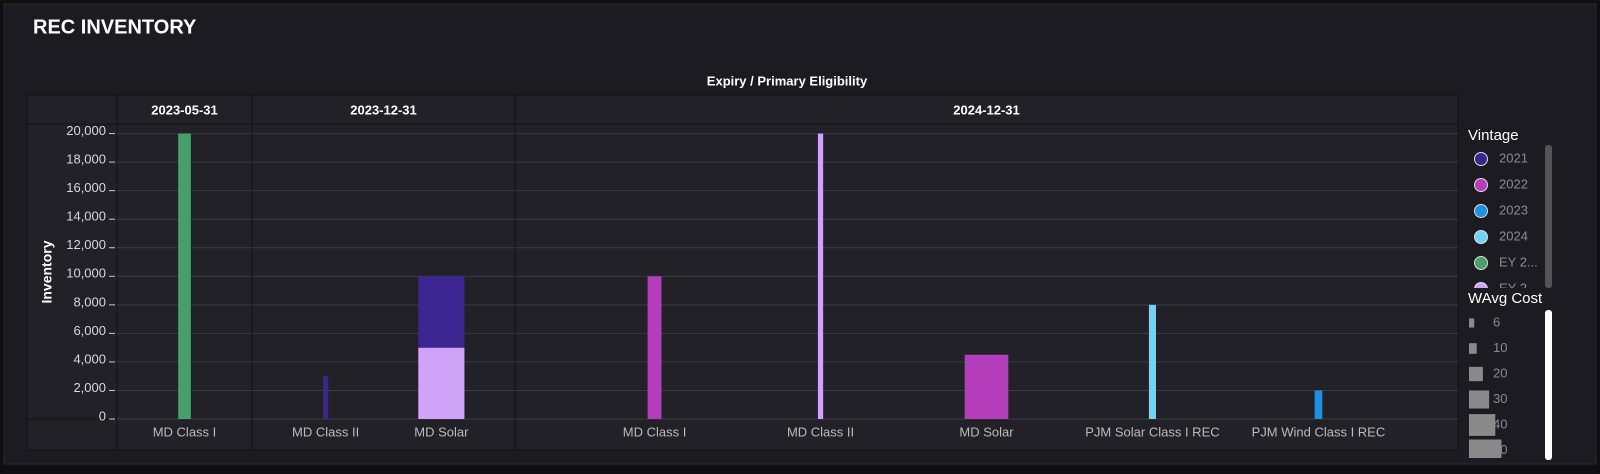 Image resolution: width=1600 pixels, height=474 pixels. What do you see at coordinates (1488, 386) in the screenshot?
I see `size-legend: 6 10 20 30 40 50` at bounding box center [1488, 386].